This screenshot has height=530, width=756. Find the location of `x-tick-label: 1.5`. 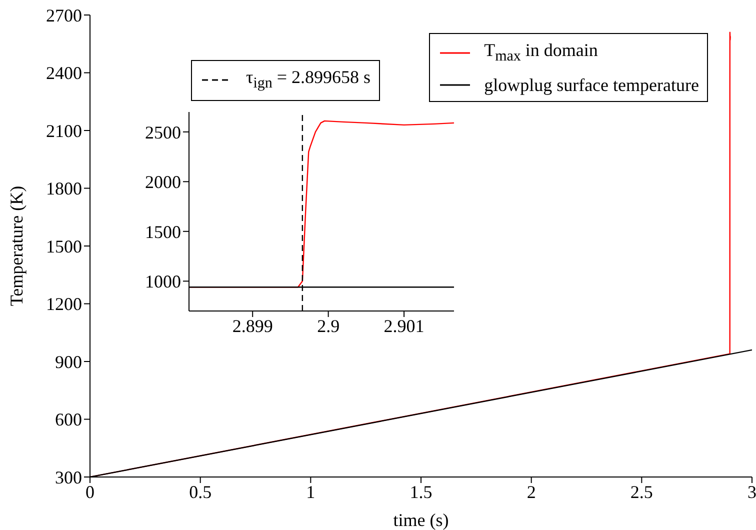

x-tick-label: 1.5 is located at coordinates (421, 492).